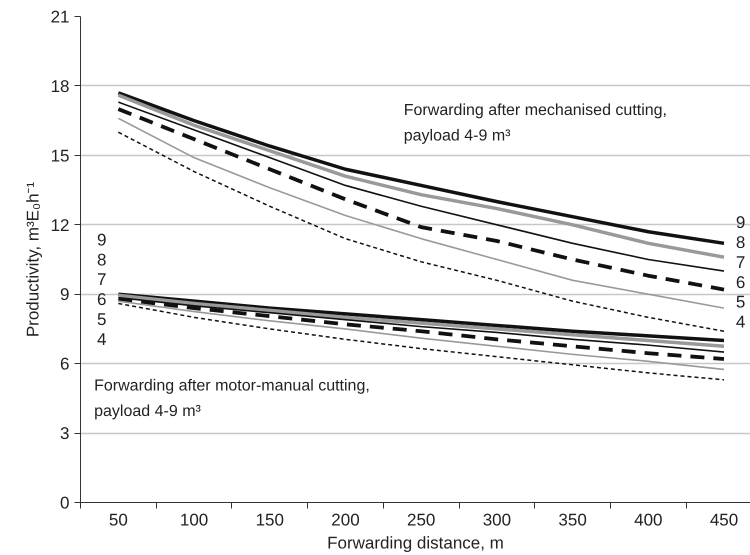  I want to click on x-tick-label: 100, so click(194, 520).